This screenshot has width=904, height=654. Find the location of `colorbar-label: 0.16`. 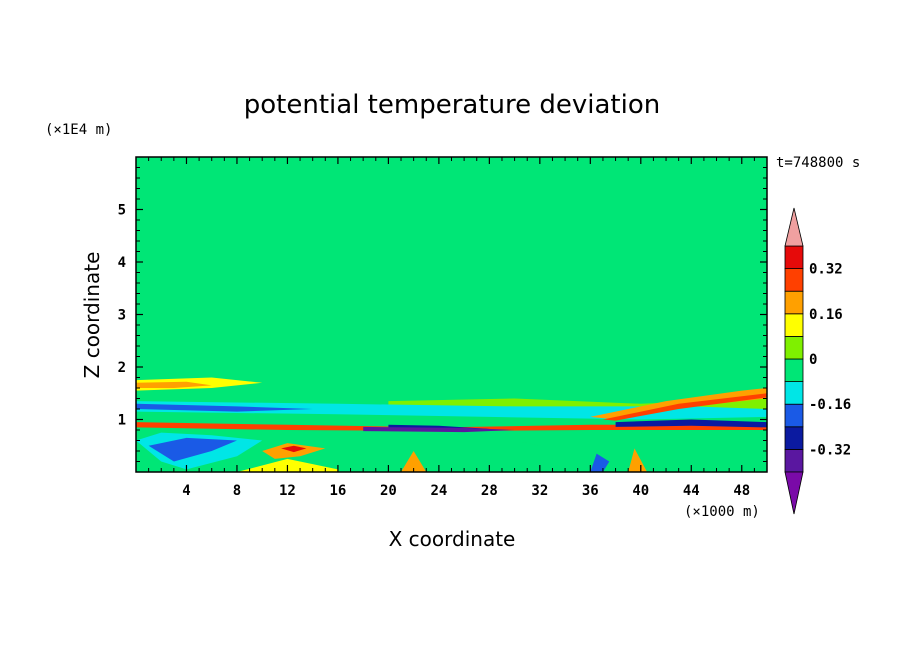

colorbar-label: 0.16 is located at coordinates (826, 315).